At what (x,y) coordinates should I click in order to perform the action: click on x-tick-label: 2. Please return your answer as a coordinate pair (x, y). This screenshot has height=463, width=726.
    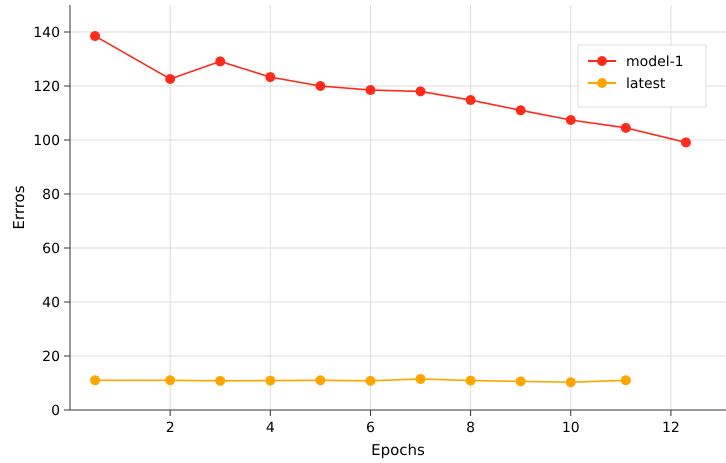
    Looking at the image, I should click on (170, 428).